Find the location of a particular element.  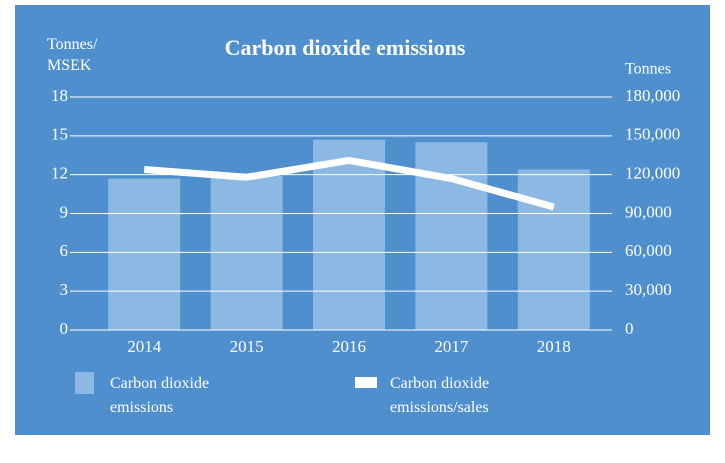

line is located at coordinates (349, 183).